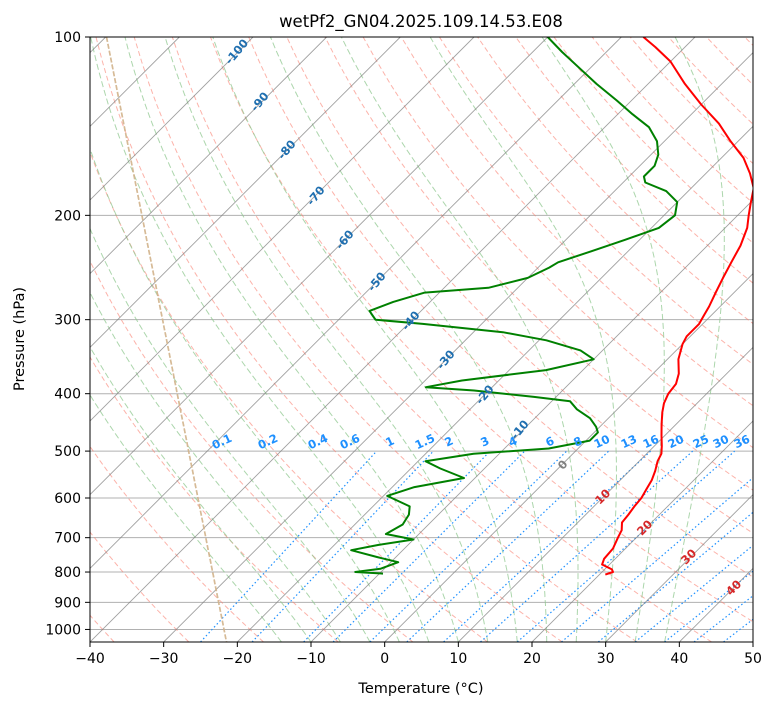 The width and height of the screenshot is (775, 708). I want to click on y-tick-label: 200, so click(67, 216).